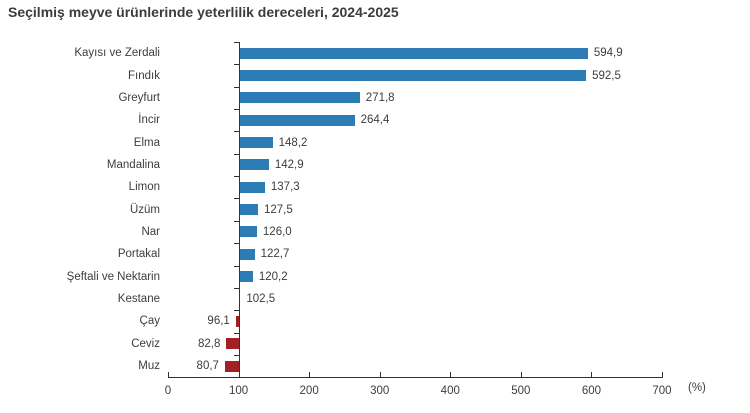 The image size is (750, 413). Describe the element at coordinates (275, 254) in the screenshot. I see `value-label: 122,7` at that location.